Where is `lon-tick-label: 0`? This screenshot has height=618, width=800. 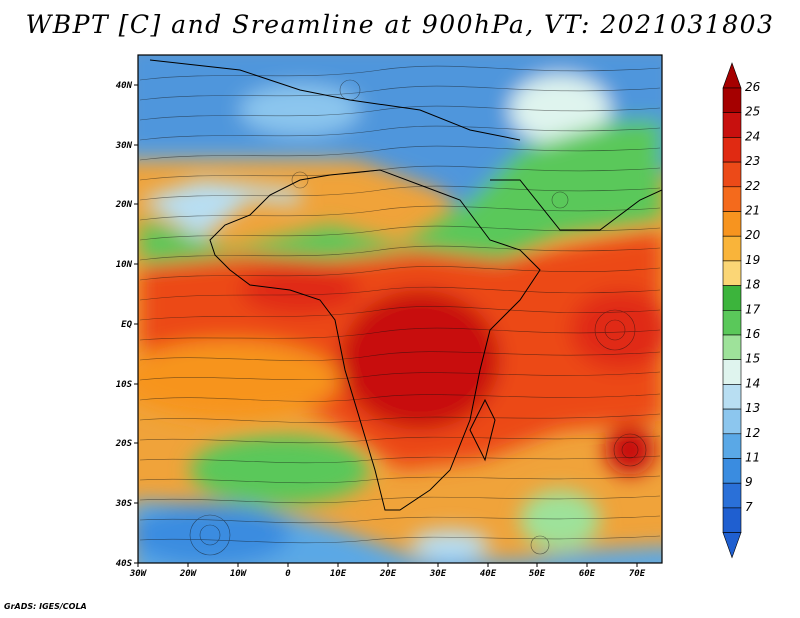
lon-tick-label: 0 is located at coordinates (288, 574).